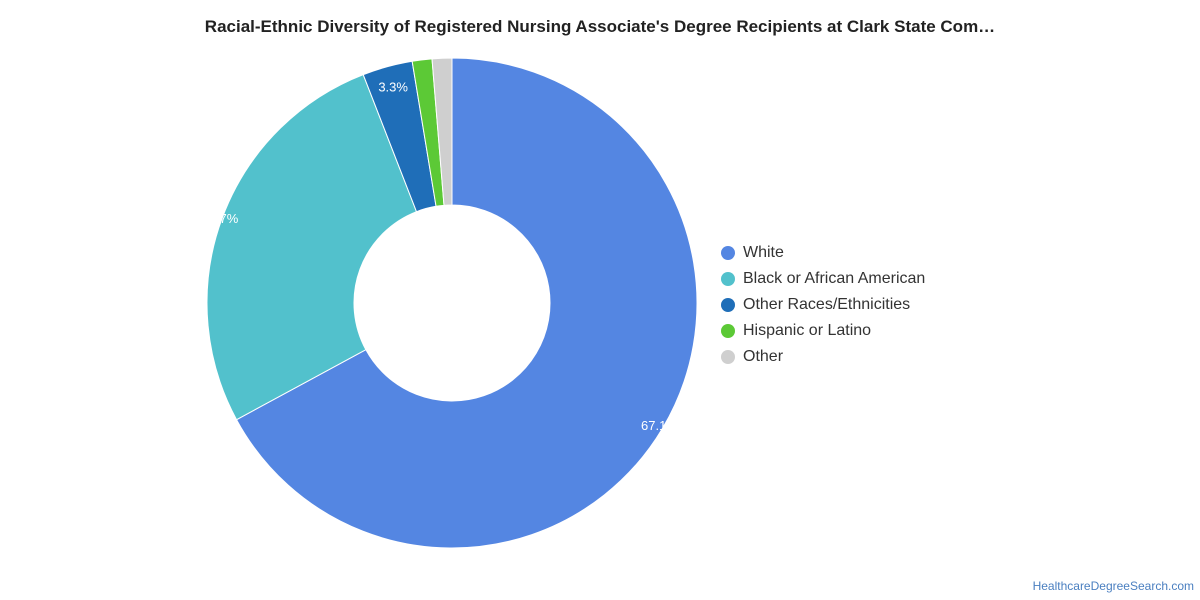 The width and height of the screenshot is (1200, 600). I want to click on slice-label-black-or-african-american: 27%, so click(225, 218).